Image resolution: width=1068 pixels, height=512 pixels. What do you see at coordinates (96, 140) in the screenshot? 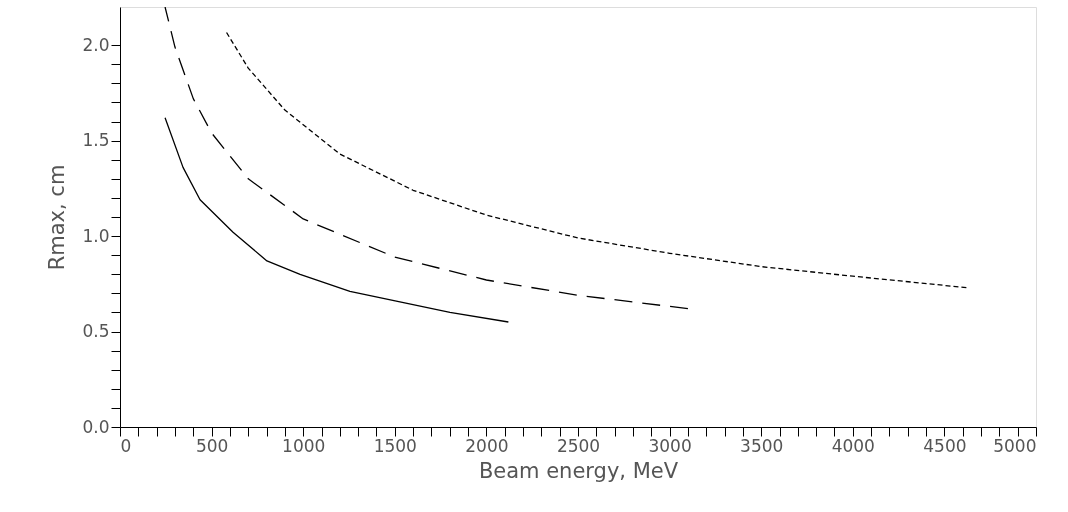
I see `y-tick-label: 1.5` at bounding box center [96, 140].